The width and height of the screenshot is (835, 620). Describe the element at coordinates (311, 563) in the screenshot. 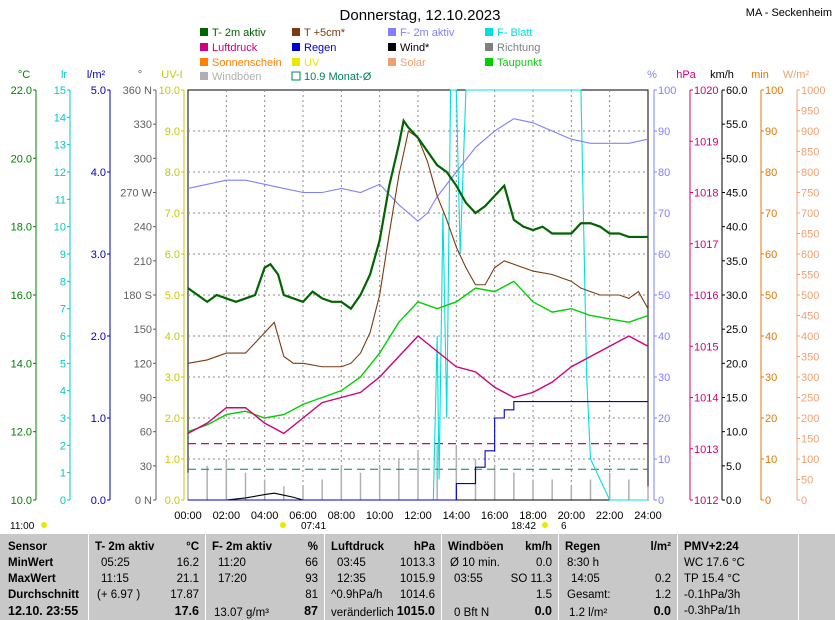

I see `humidity-min-value: 66` at that location.